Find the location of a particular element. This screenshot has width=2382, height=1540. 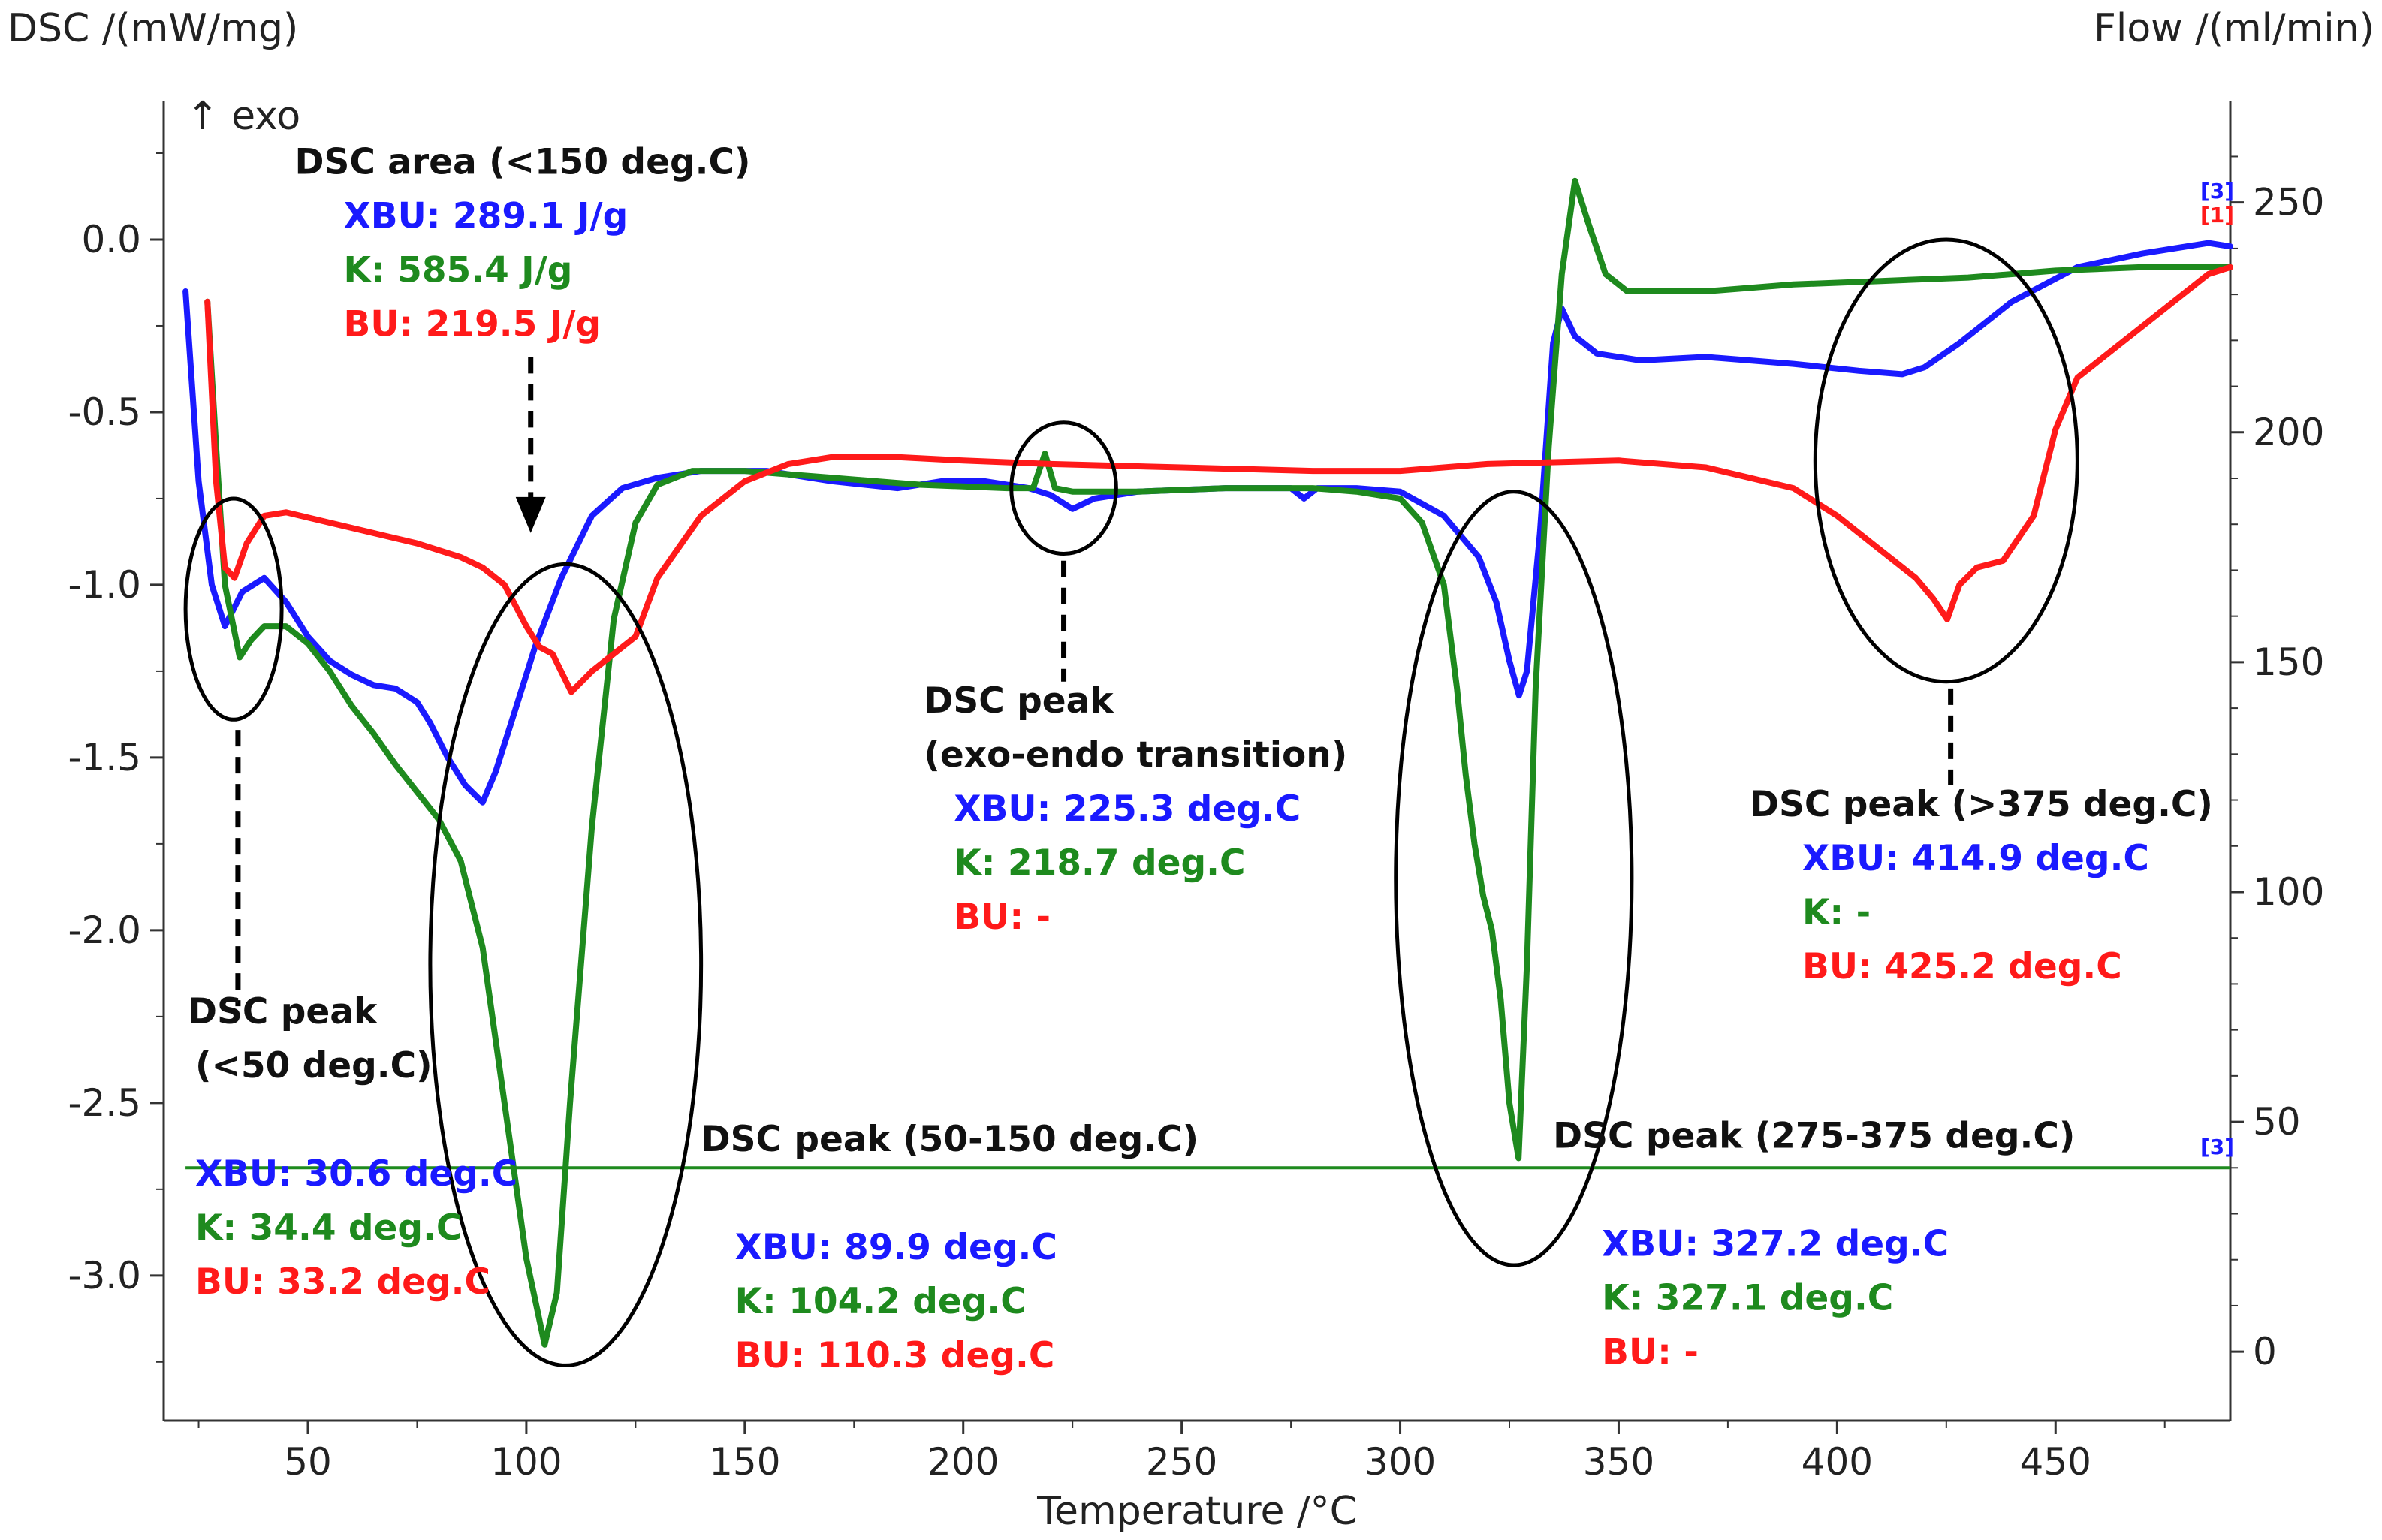

annotation-peak-above-375-line-3: BU: 425.2 deg.C is located at coordinates (1962, 966).